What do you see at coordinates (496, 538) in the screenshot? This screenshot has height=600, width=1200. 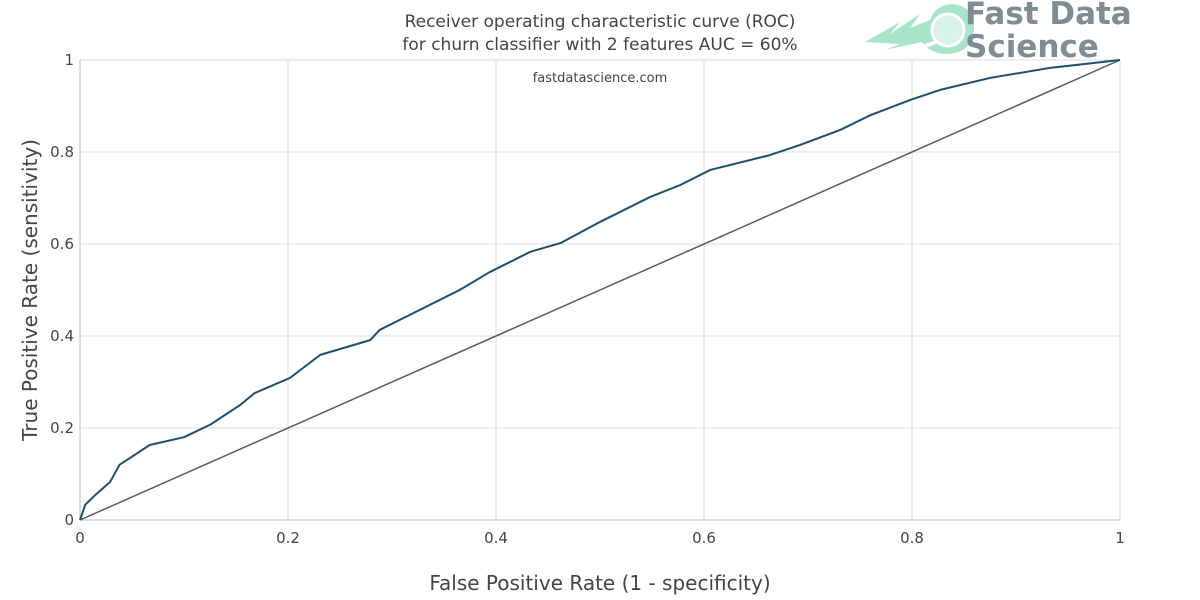 I see `x-tick-label: 0.4` at bounding box center [496, 538].